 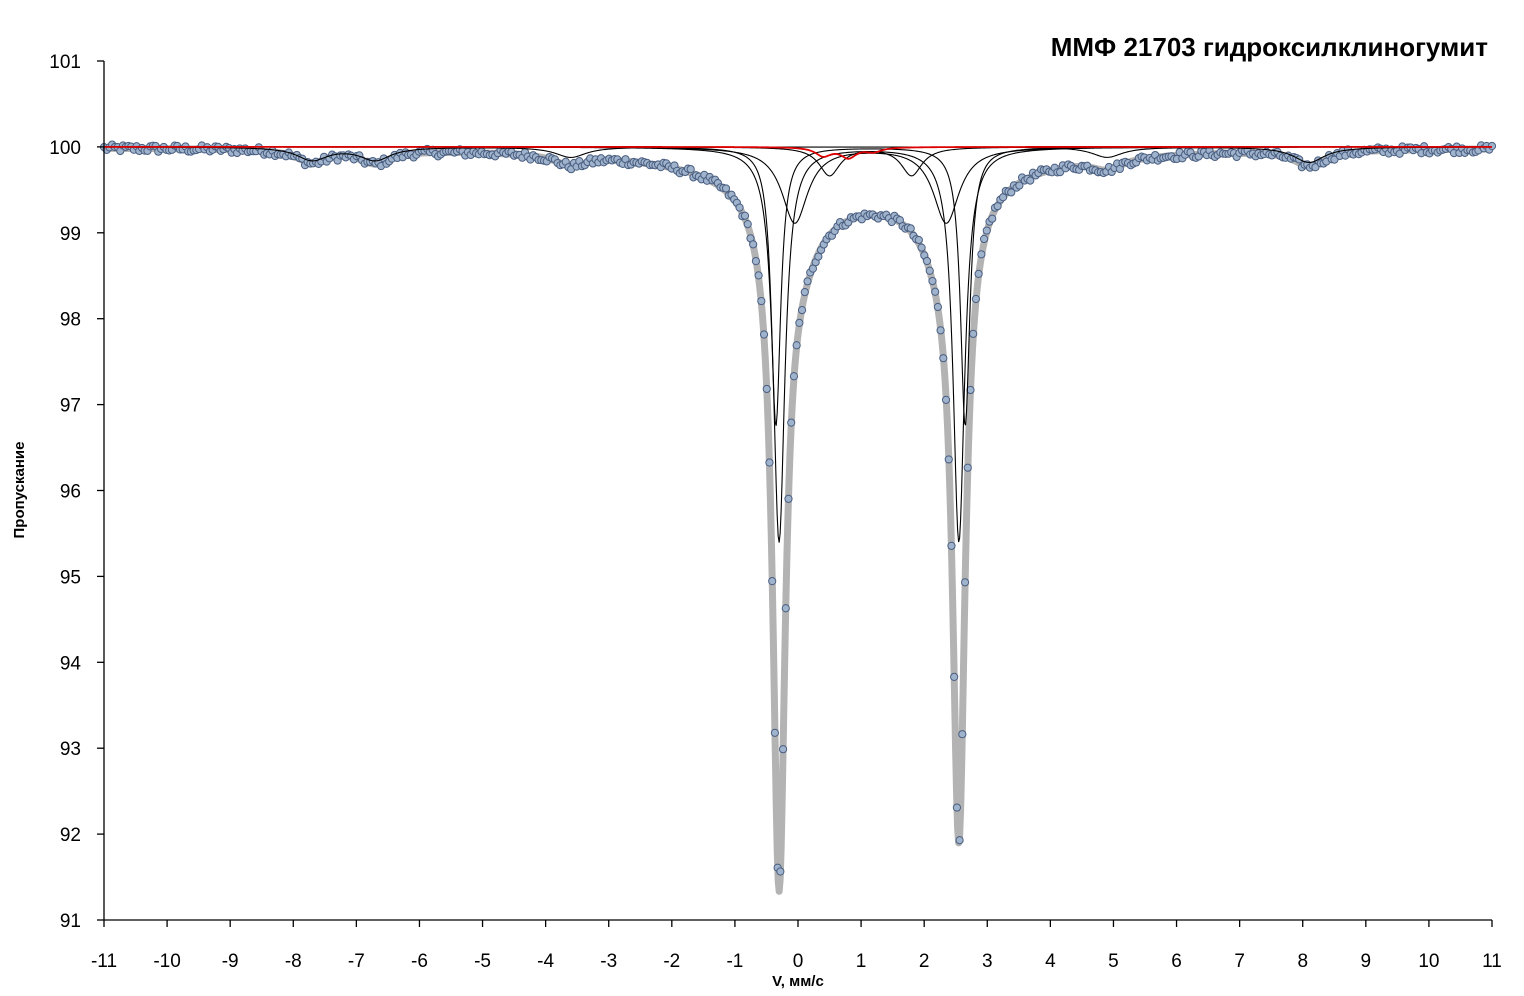 I want to click on y-tick-label: 95, so click(x=70, y=577).